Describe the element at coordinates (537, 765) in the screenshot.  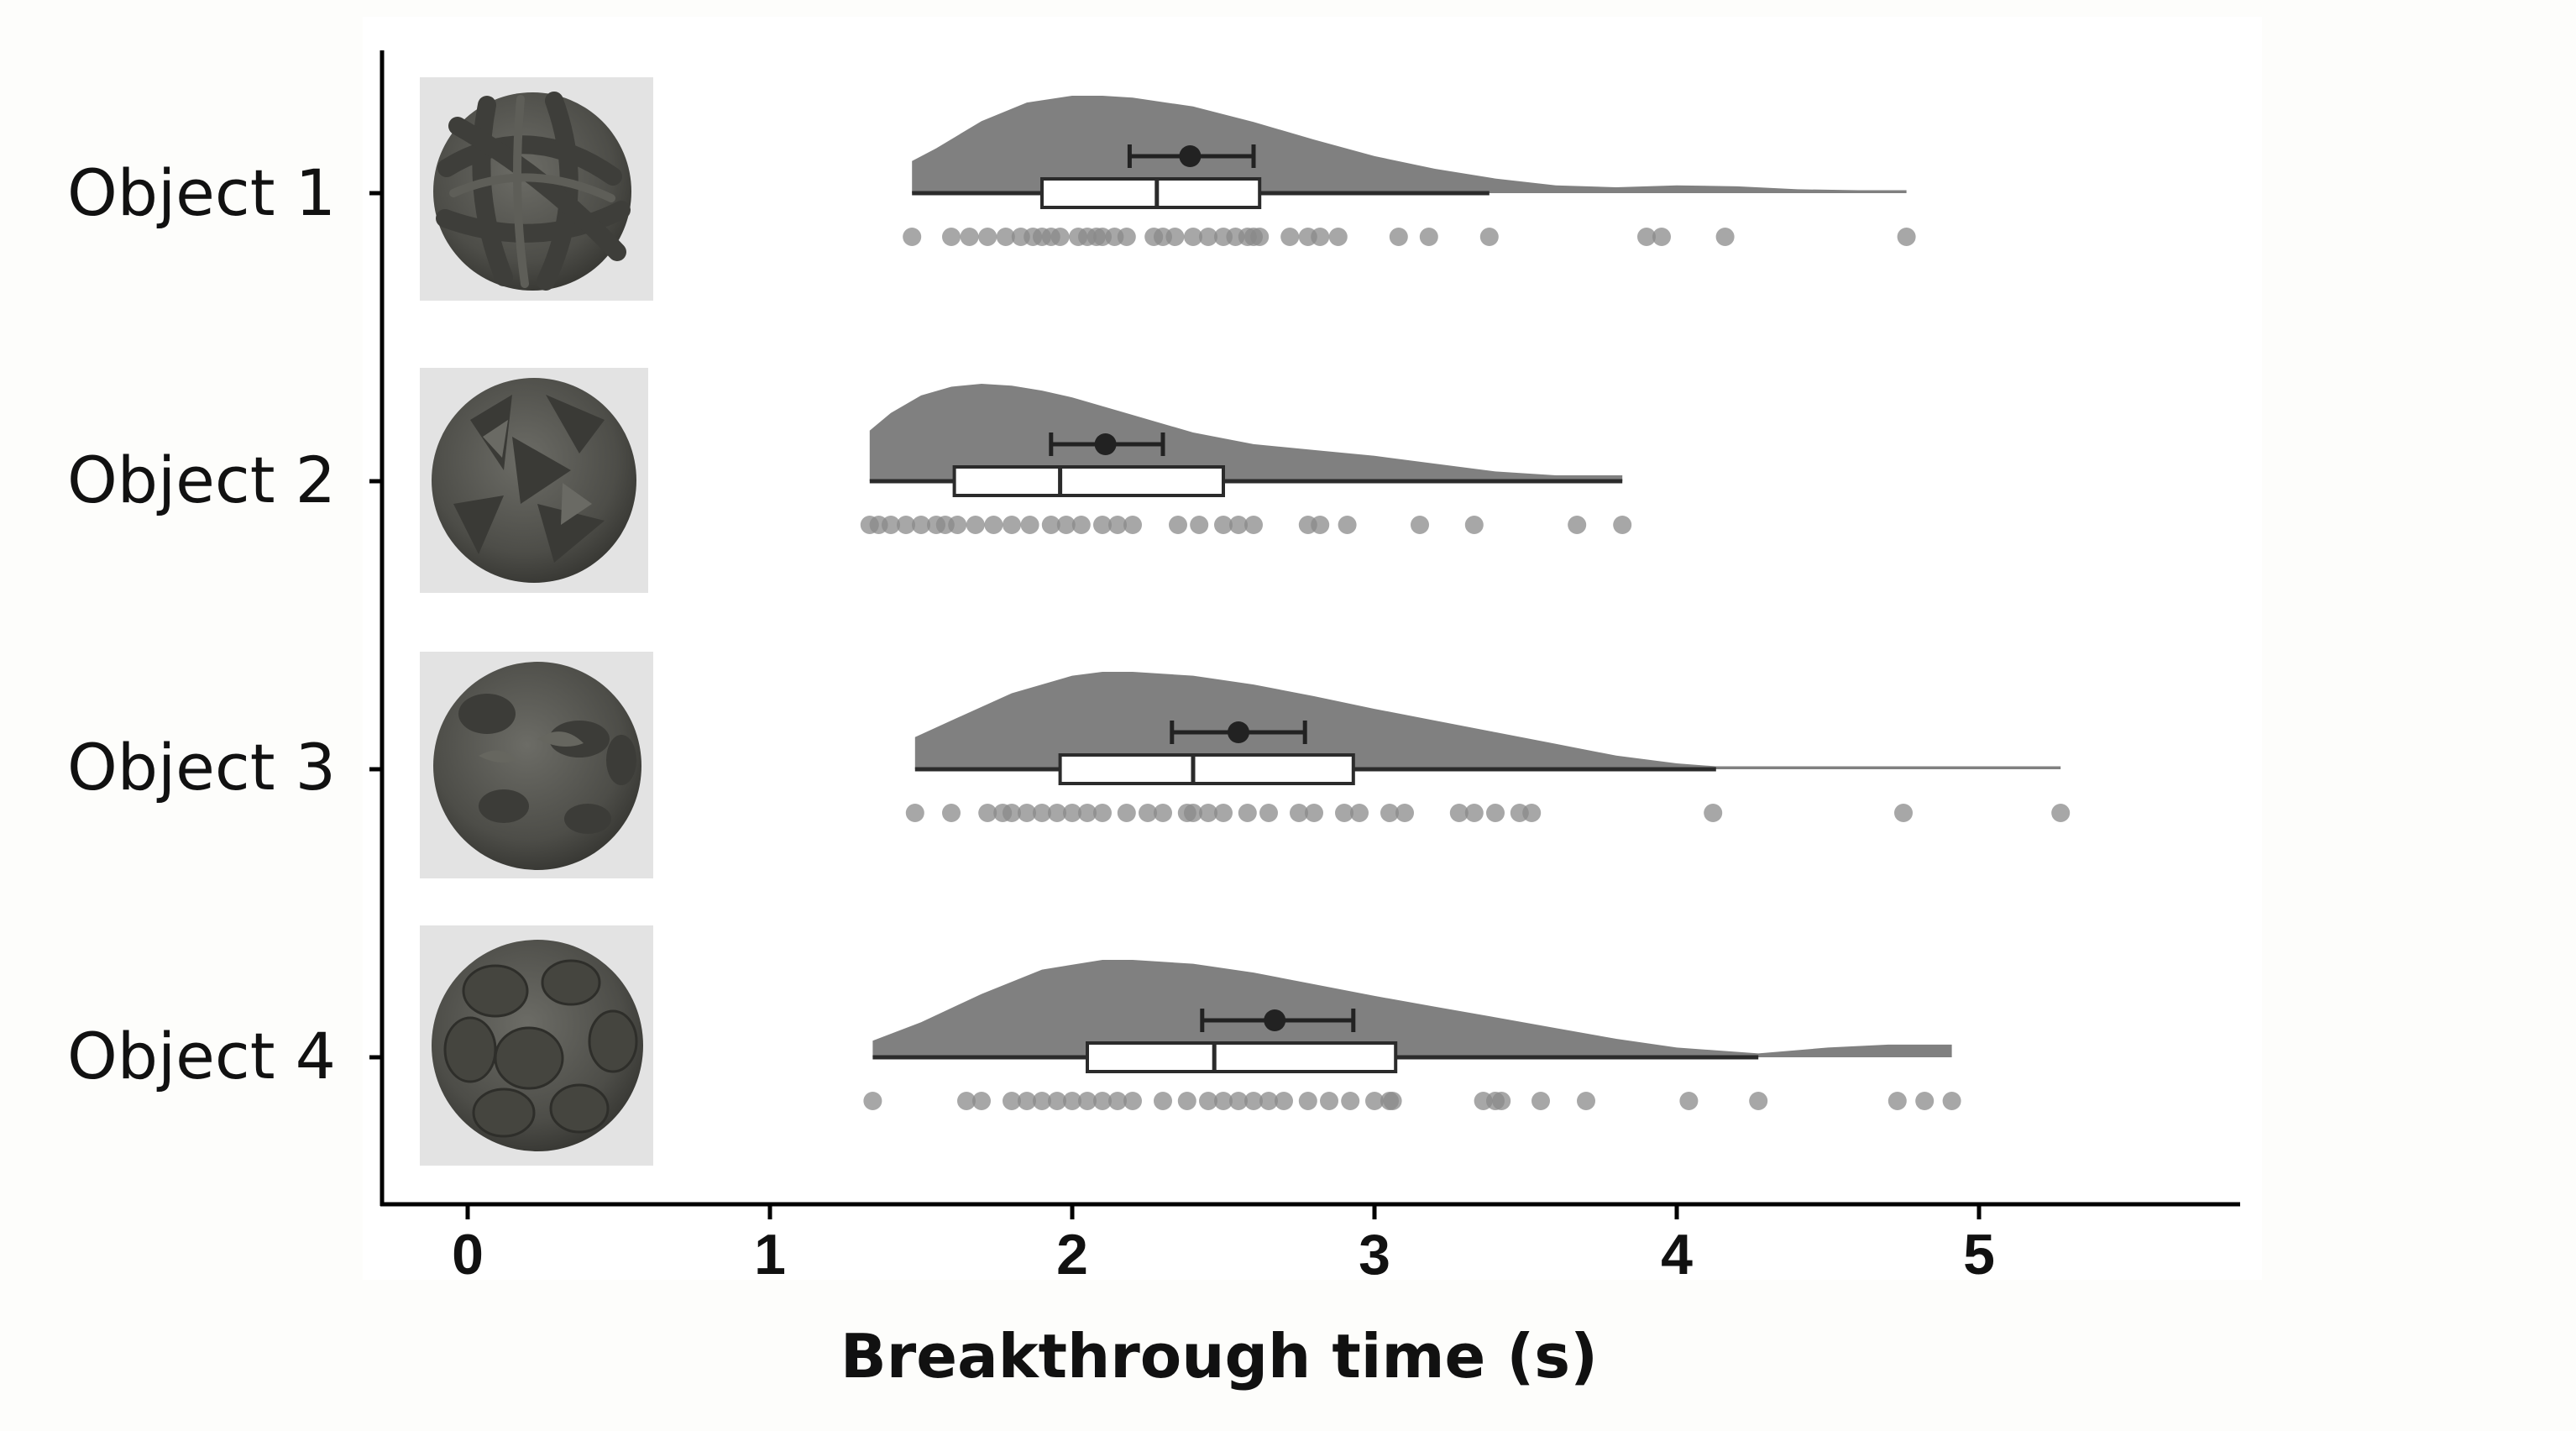
I see `object-3-render` at that location.